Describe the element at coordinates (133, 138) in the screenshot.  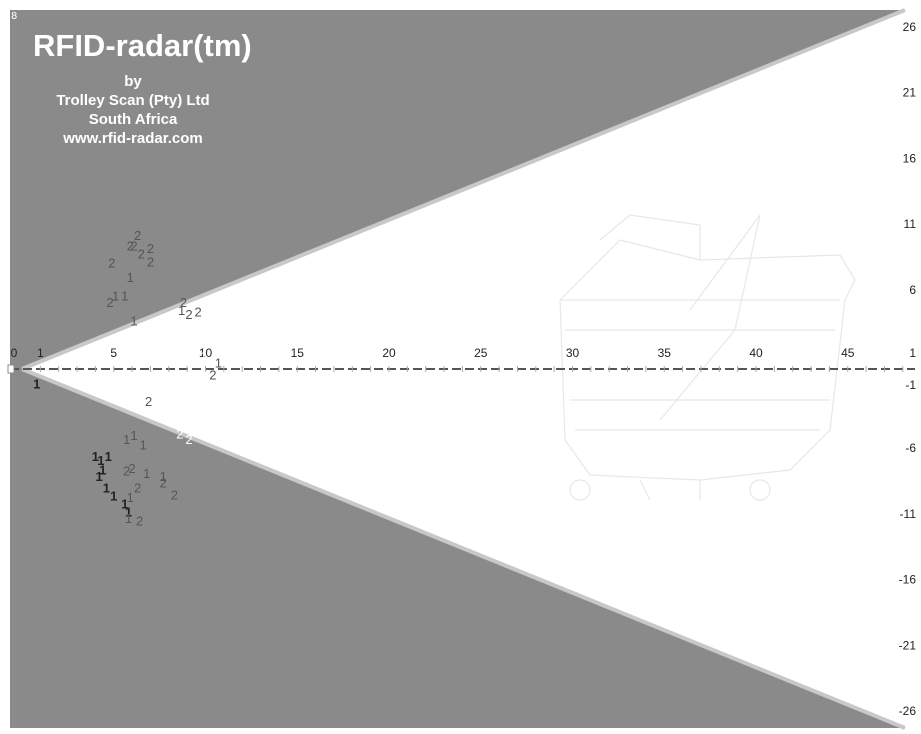
I see `brand-website: www.rfid-radar.com` at that location.